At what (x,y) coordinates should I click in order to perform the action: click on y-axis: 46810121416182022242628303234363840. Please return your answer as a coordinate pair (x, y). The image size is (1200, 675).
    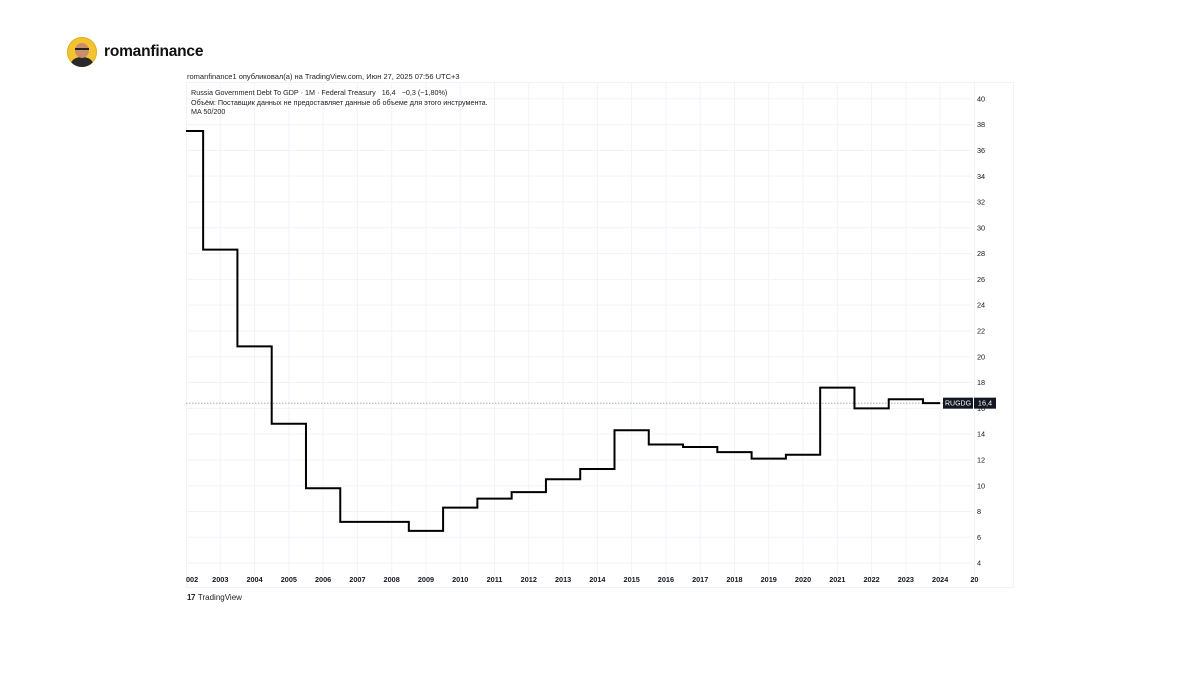
    Looking at the image, I should click on (981, 330).